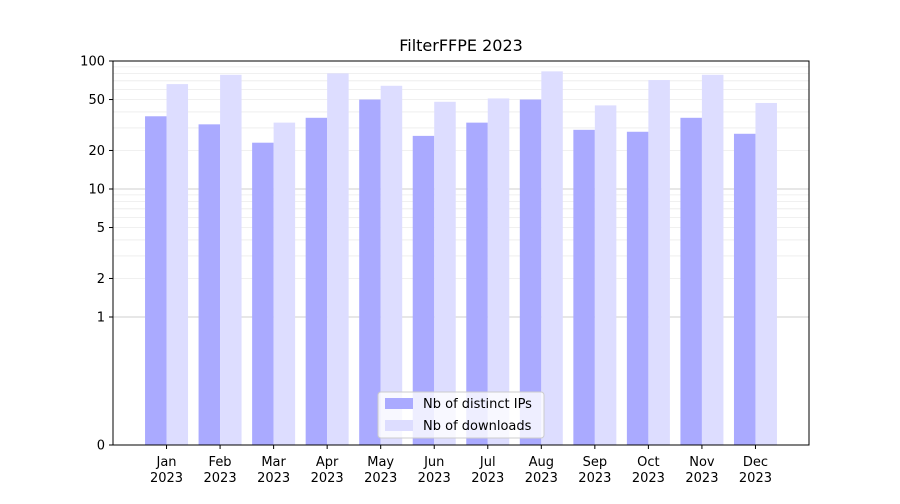 The width and height of the screenshot is (900, 504). What do you see at coordinates (96, 151) in the screenshot?
I see `y-tick-label: 20` at bounding box center [96, 151].